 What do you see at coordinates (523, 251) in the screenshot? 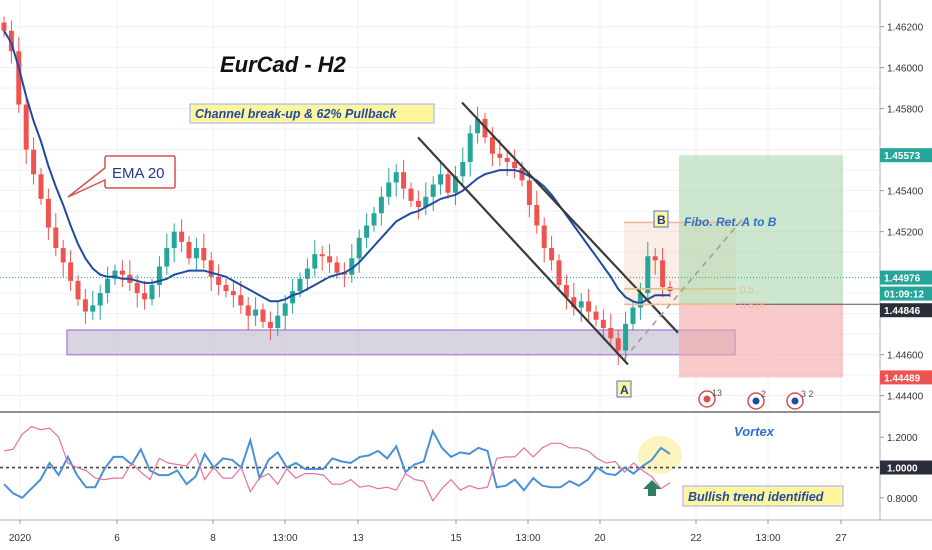
I see `channel-lower-line` at bounding box center [523, 251].